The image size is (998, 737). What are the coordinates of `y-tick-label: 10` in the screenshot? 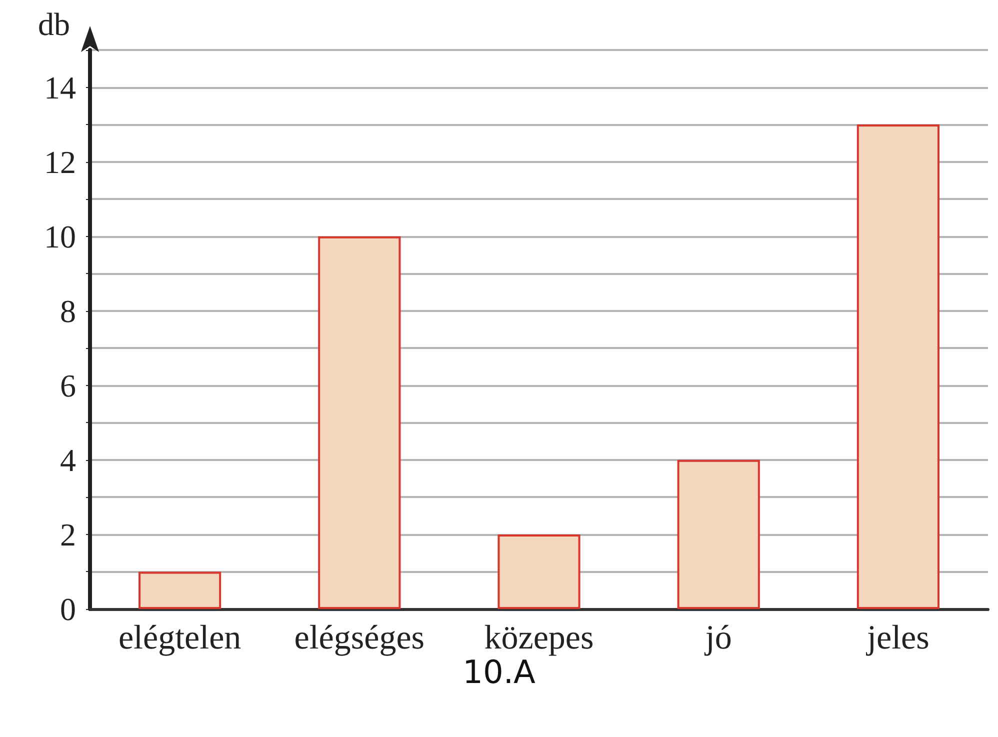 It's located at (60, 236).